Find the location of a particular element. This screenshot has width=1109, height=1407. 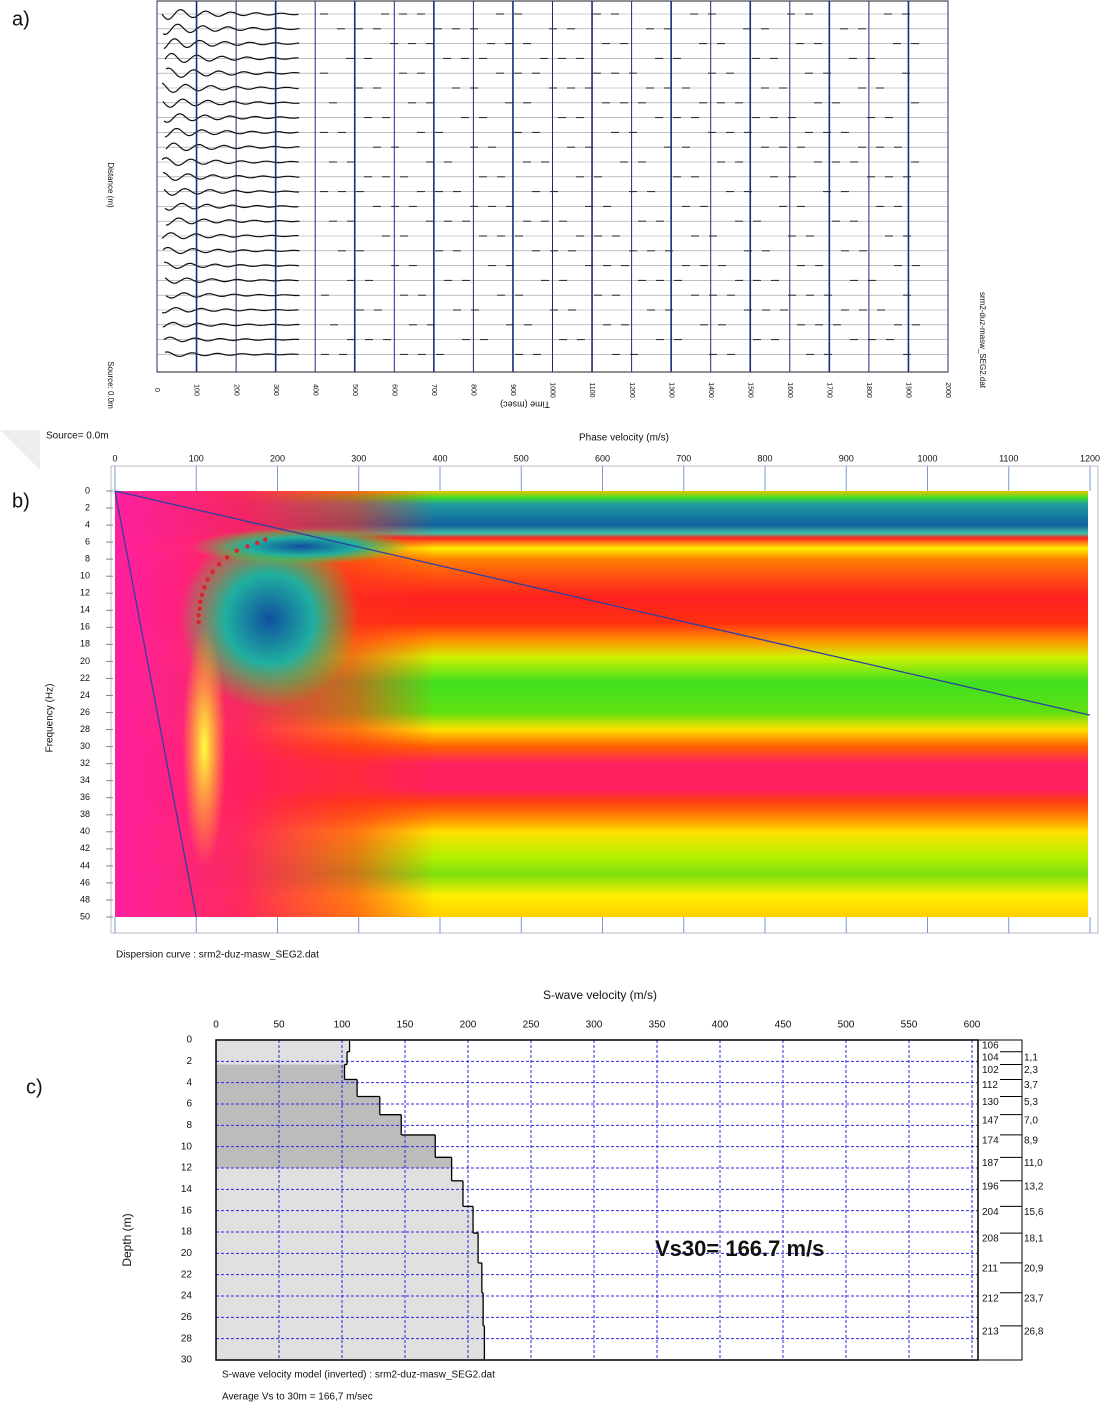

y-tick-label: 40 is located at coordinates (85, 831).